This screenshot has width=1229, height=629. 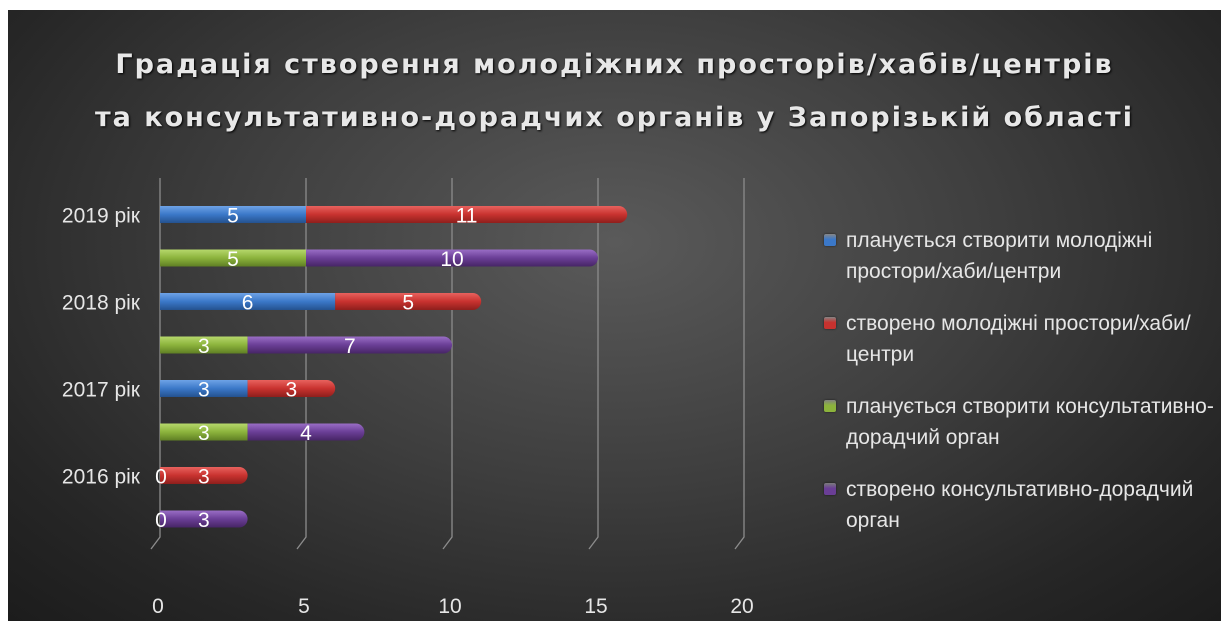 I want to click on legend-label-1: створено молодіжні простори/хаби/центри, so click(x=1018, y=339).